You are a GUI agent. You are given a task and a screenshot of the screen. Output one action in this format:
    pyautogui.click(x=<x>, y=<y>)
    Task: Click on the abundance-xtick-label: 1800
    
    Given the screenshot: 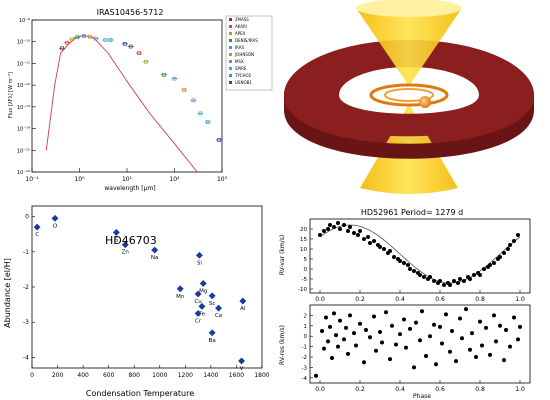 What is the action you would take?
    pyautogui.click(x=261, y=375)
    